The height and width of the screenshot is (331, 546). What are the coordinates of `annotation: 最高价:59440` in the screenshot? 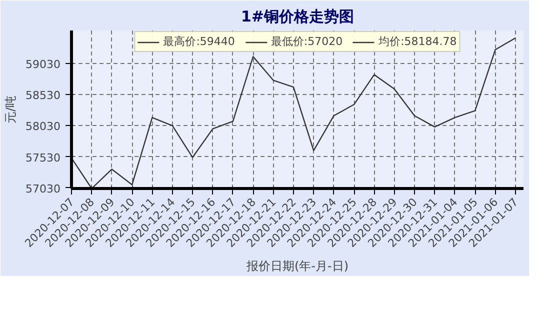 It's located at (199, 41).